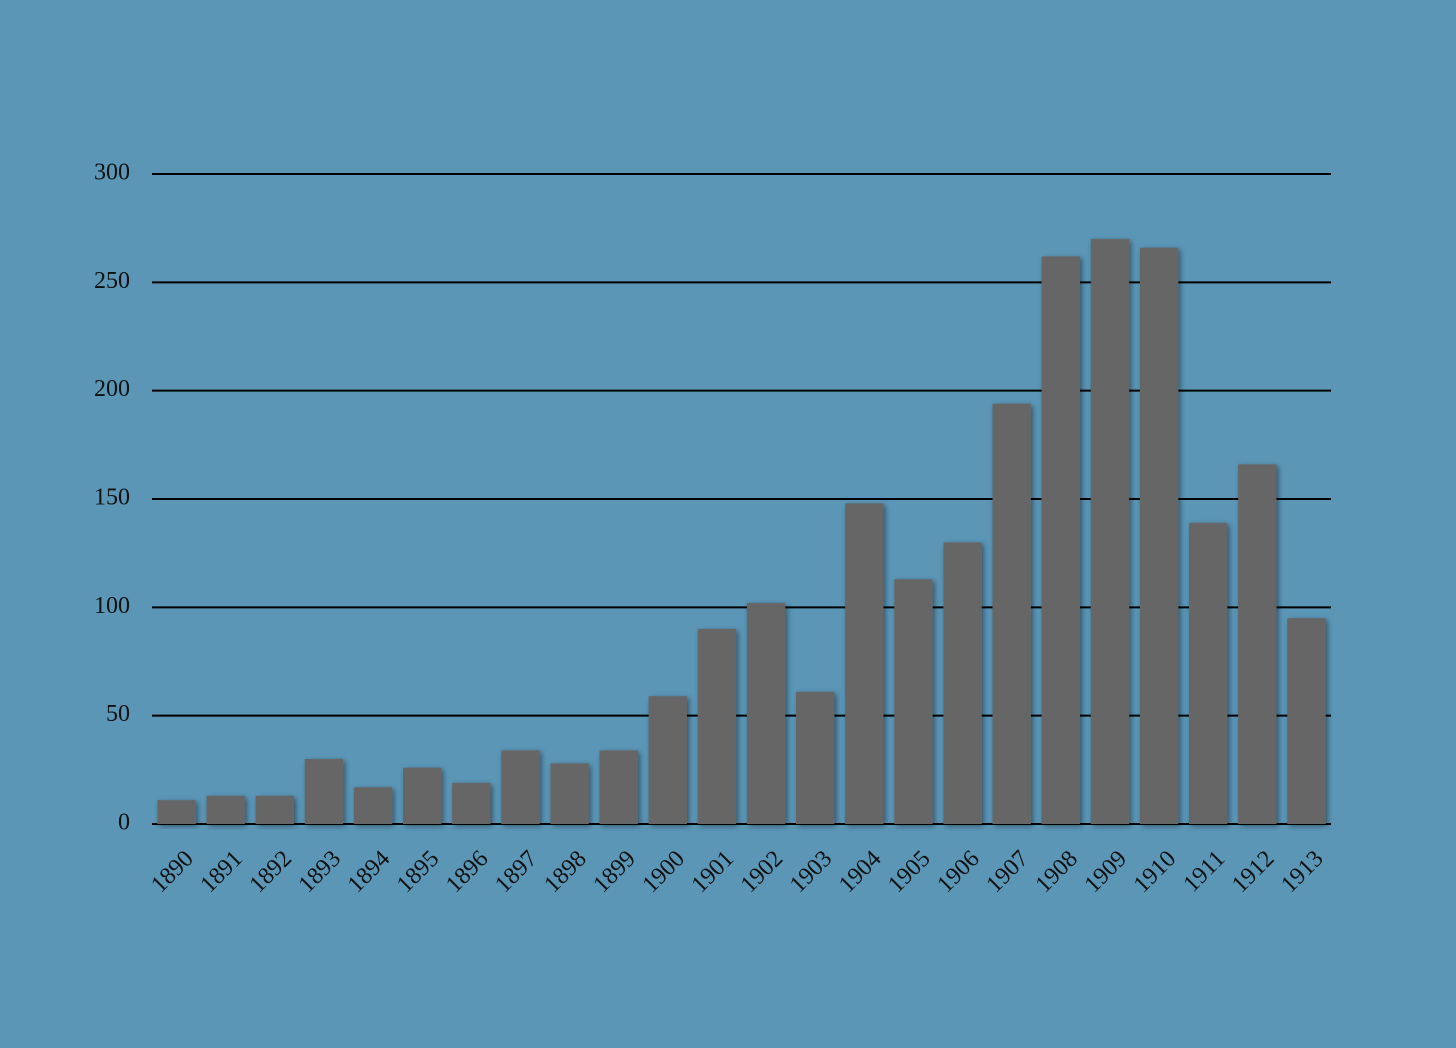 Image resolution: width=1456 pixels, height=1048 pixels. What do you see at coordinates (112, 173) in the screenshot?
I see `y-tick-label: 300` at bounding box center [112, 173].